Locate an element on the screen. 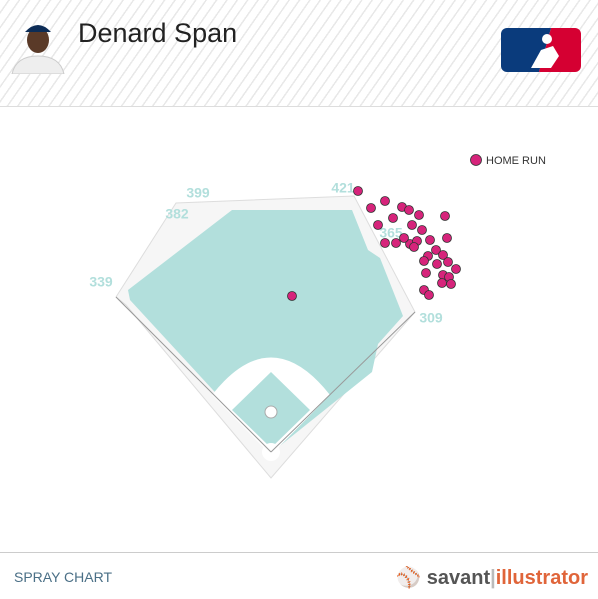 The width and height of the screenshot is (598, 599). brand-right: illustrator is located at coordinates (541, 578).